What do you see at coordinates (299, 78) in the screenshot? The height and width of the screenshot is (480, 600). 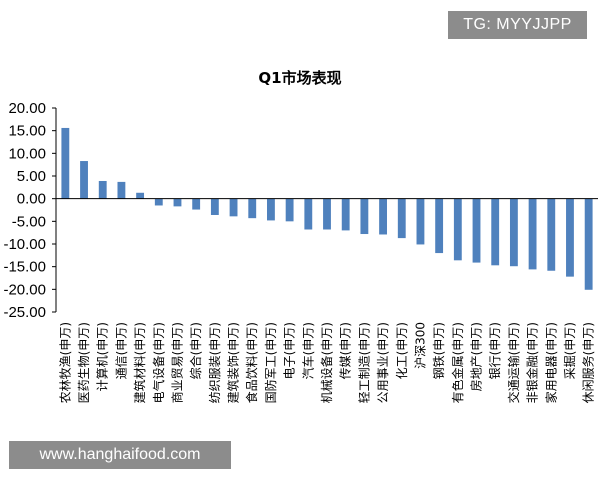 I see `chart-title: Q1市场表现` at bounding box center [299, 78].